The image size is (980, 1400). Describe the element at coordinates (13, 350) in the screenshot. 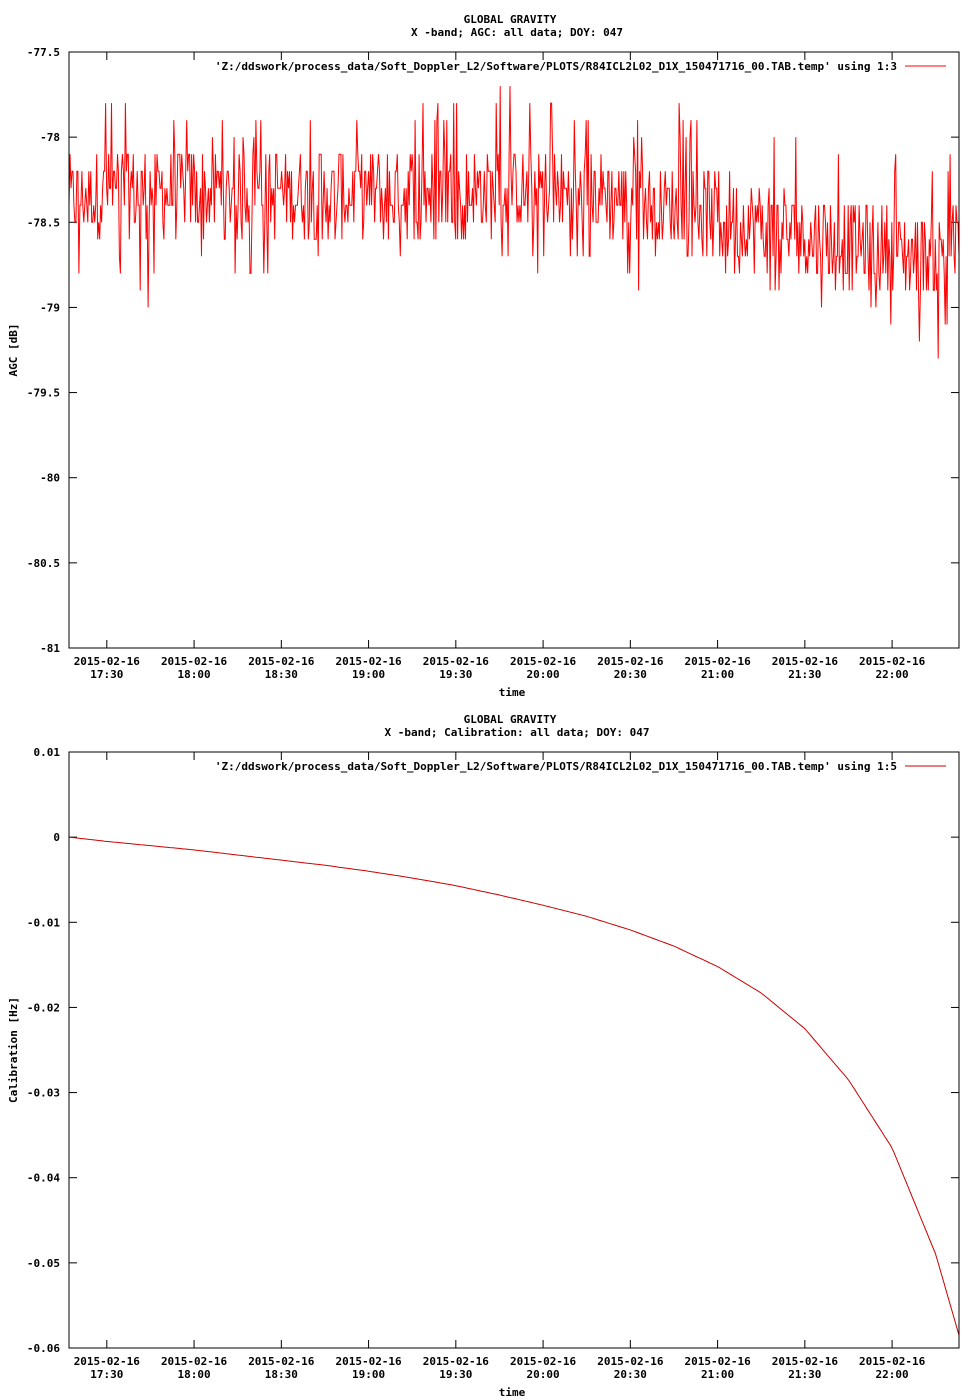

I see `agc-y-axis-label: AGC [dB]` at that location.